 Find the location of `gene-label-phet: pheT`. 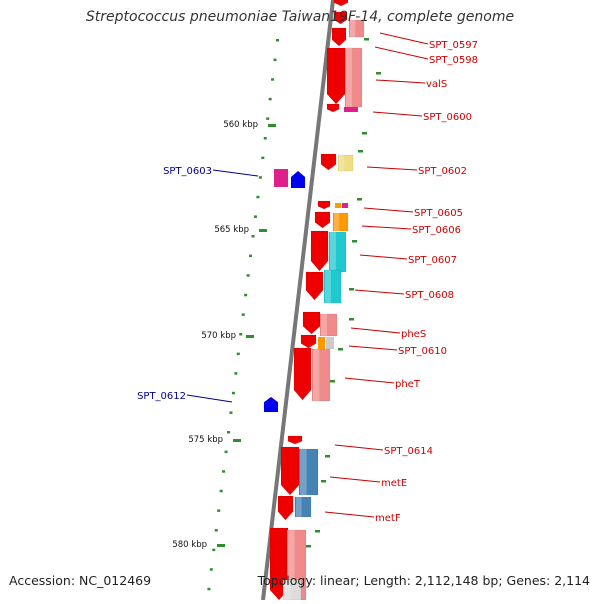

gene-label-phet: pheT is located at coordinates (408, 384).